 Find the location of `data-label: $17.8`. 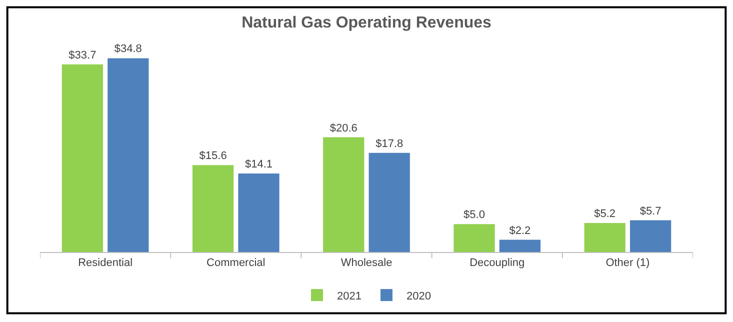

data-label: $17.8 is located at coordinates (390, 144).